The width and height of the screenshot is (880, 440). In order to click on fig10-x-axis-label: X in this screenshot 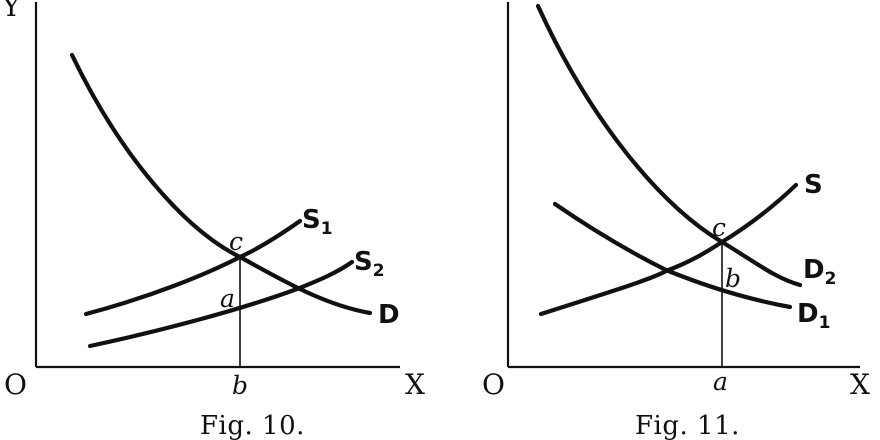, I will do `click(415, 384)`.